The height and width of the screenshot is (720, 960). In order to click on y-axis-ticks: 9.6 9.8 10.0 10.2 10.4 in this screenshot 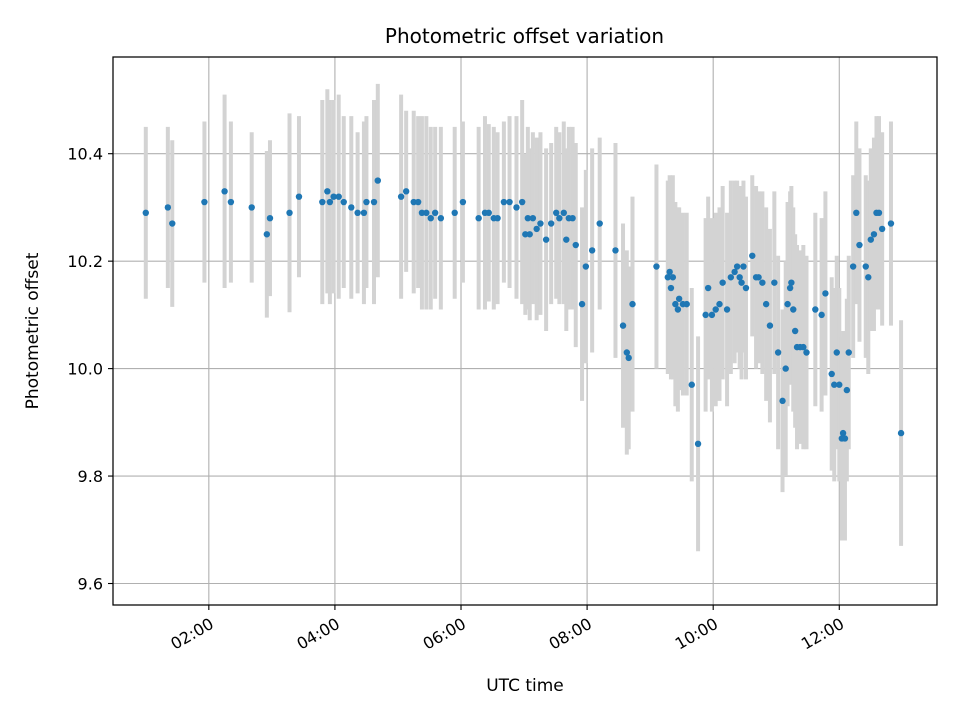, I will do `click(90, 369)`.